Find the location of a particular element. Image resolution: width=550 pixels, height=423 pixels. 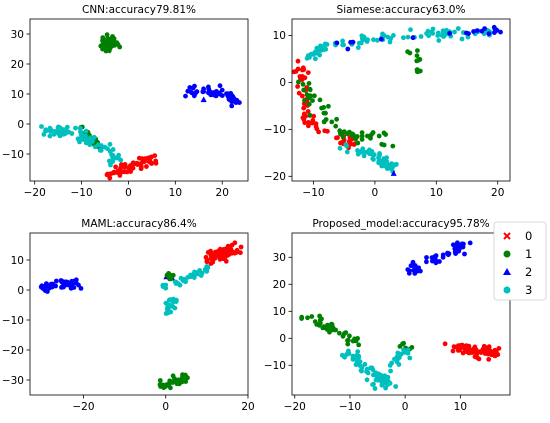

panel-title: Proposed_model:accuracy95.78% is located at coordinates (400, 224).